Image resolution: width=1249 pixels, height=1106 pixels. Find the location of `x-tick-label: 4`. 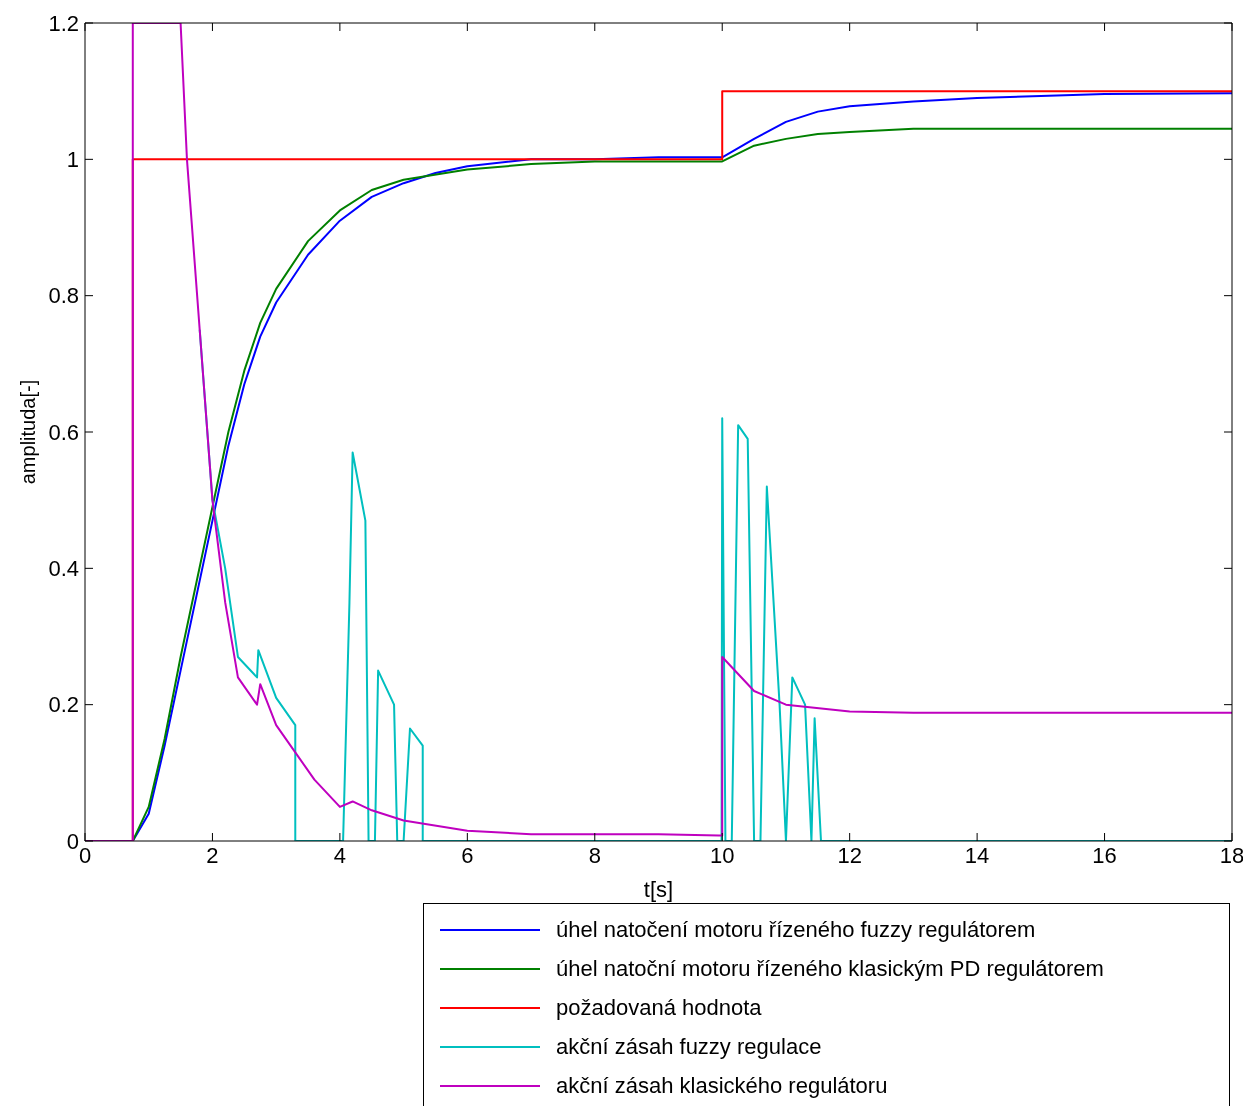

x-tick-label: 4 is located at coordinates (340, 855).